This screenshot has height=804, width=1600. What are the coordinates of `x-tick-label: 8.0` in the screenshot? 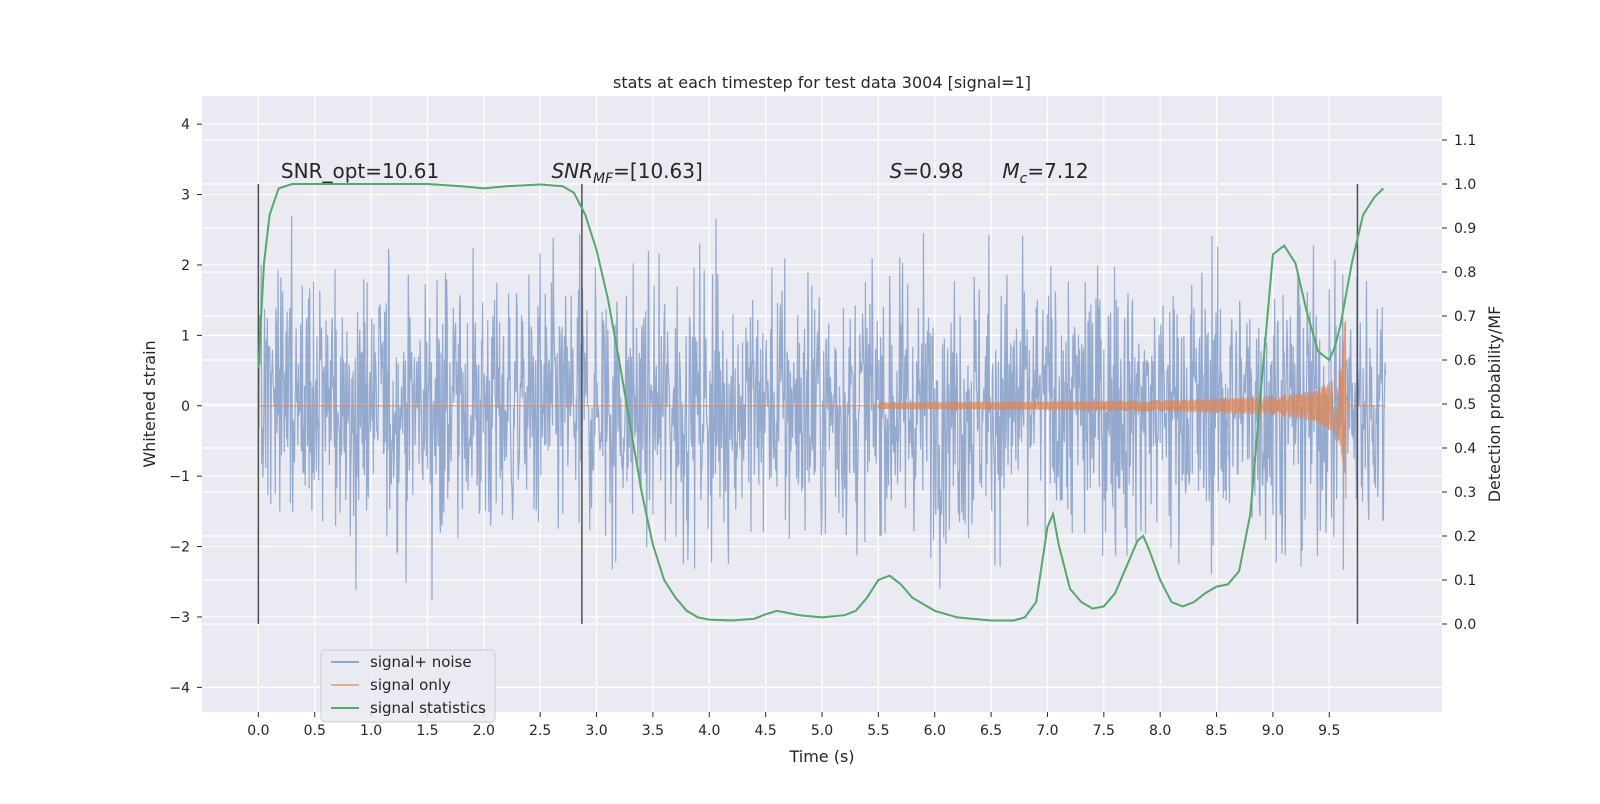 It's located at (1160, 731).